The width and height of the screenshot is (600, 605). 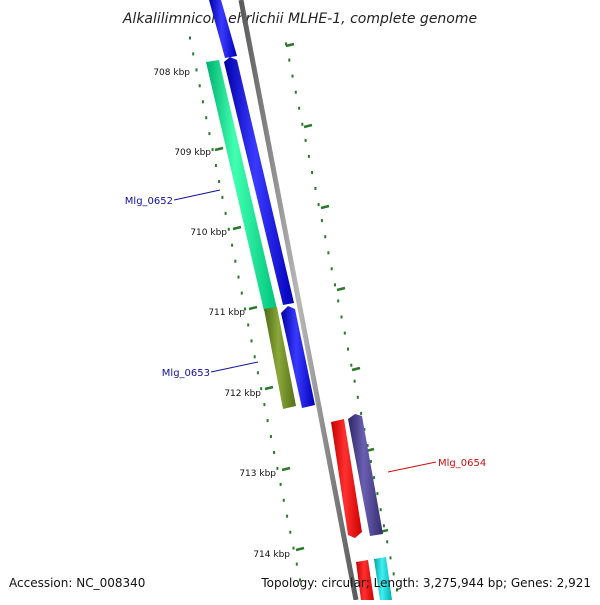 What do you see at coordinates (186, 373) in the screenshot?
I see `gene-label-text: Mlg_0653` at bounding box center [186, 373].